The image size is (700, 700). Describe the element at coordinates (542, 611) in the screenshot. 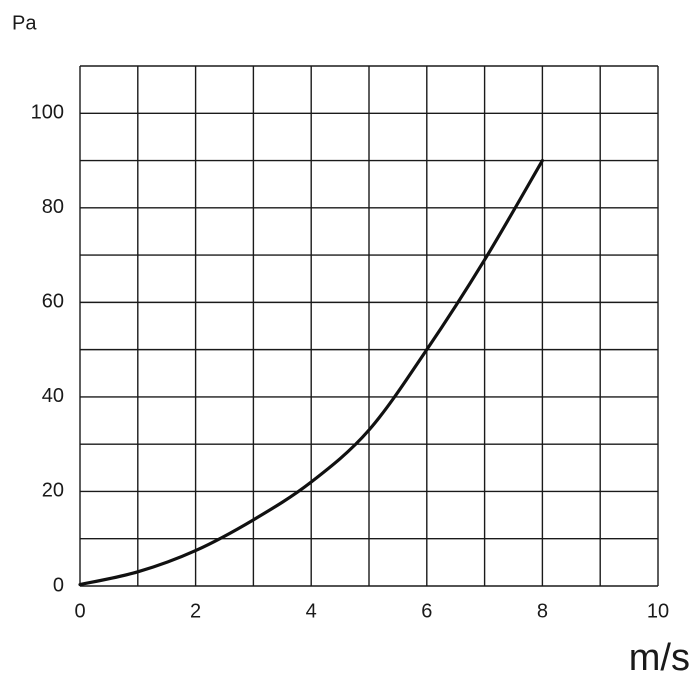

I see `x-tick-label: 8` at that location.